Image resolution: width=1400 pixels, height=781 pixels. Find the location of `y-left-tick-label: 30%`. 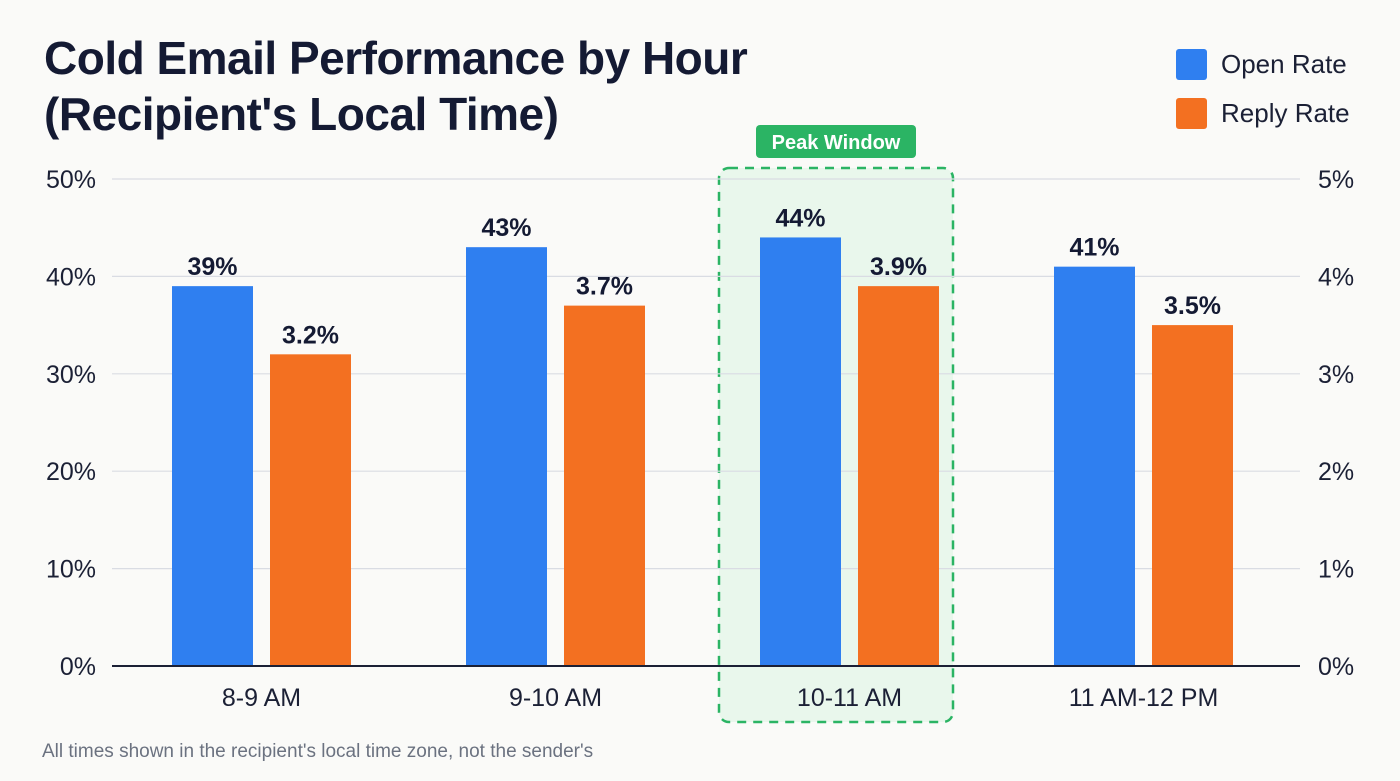

y-left-tick-label: 30% is located at coordinates (71, 375).